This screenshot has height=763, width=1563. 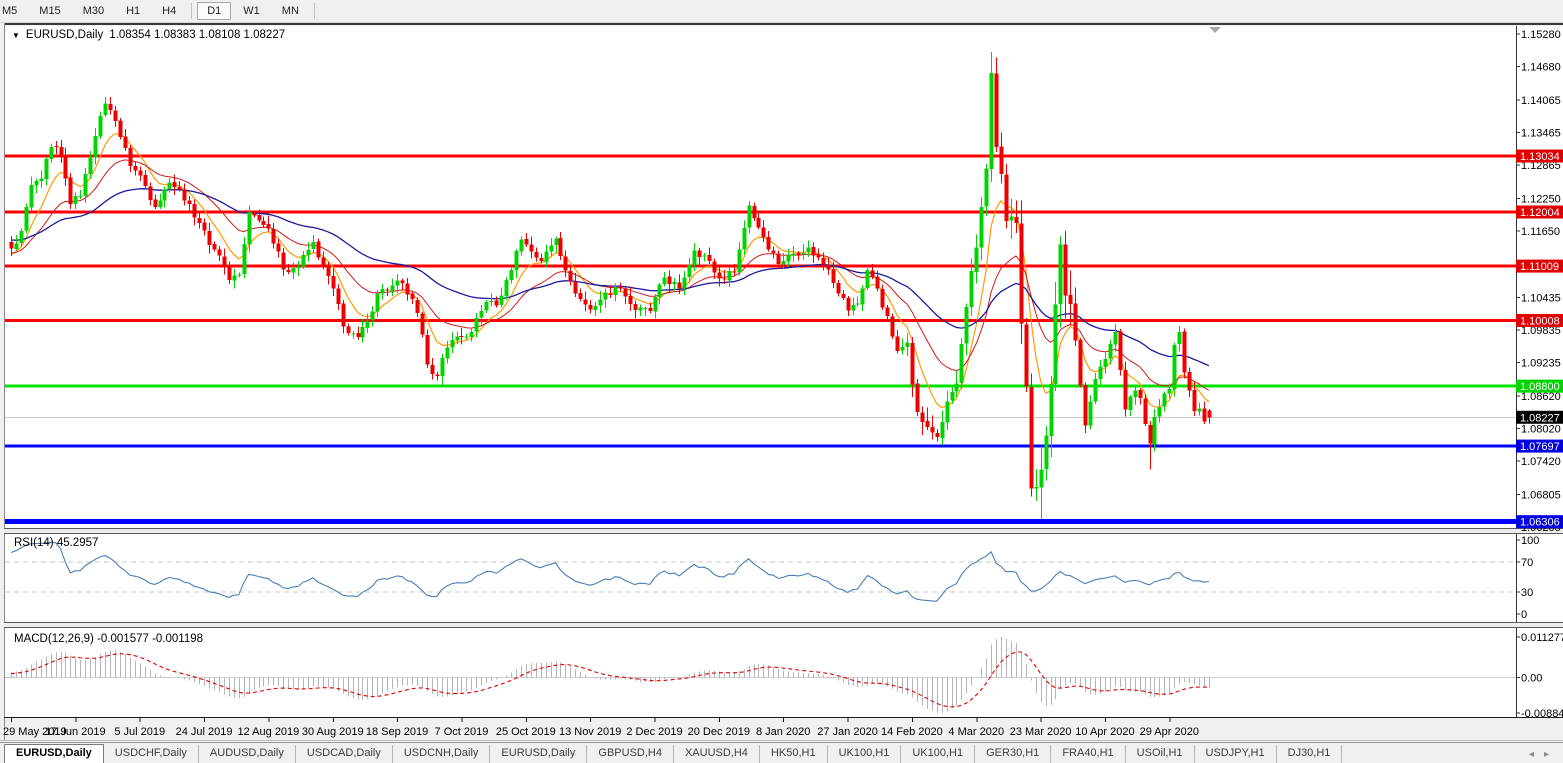 I want to click on timeframe-button-m5: M5, so click(x=10, y=11).